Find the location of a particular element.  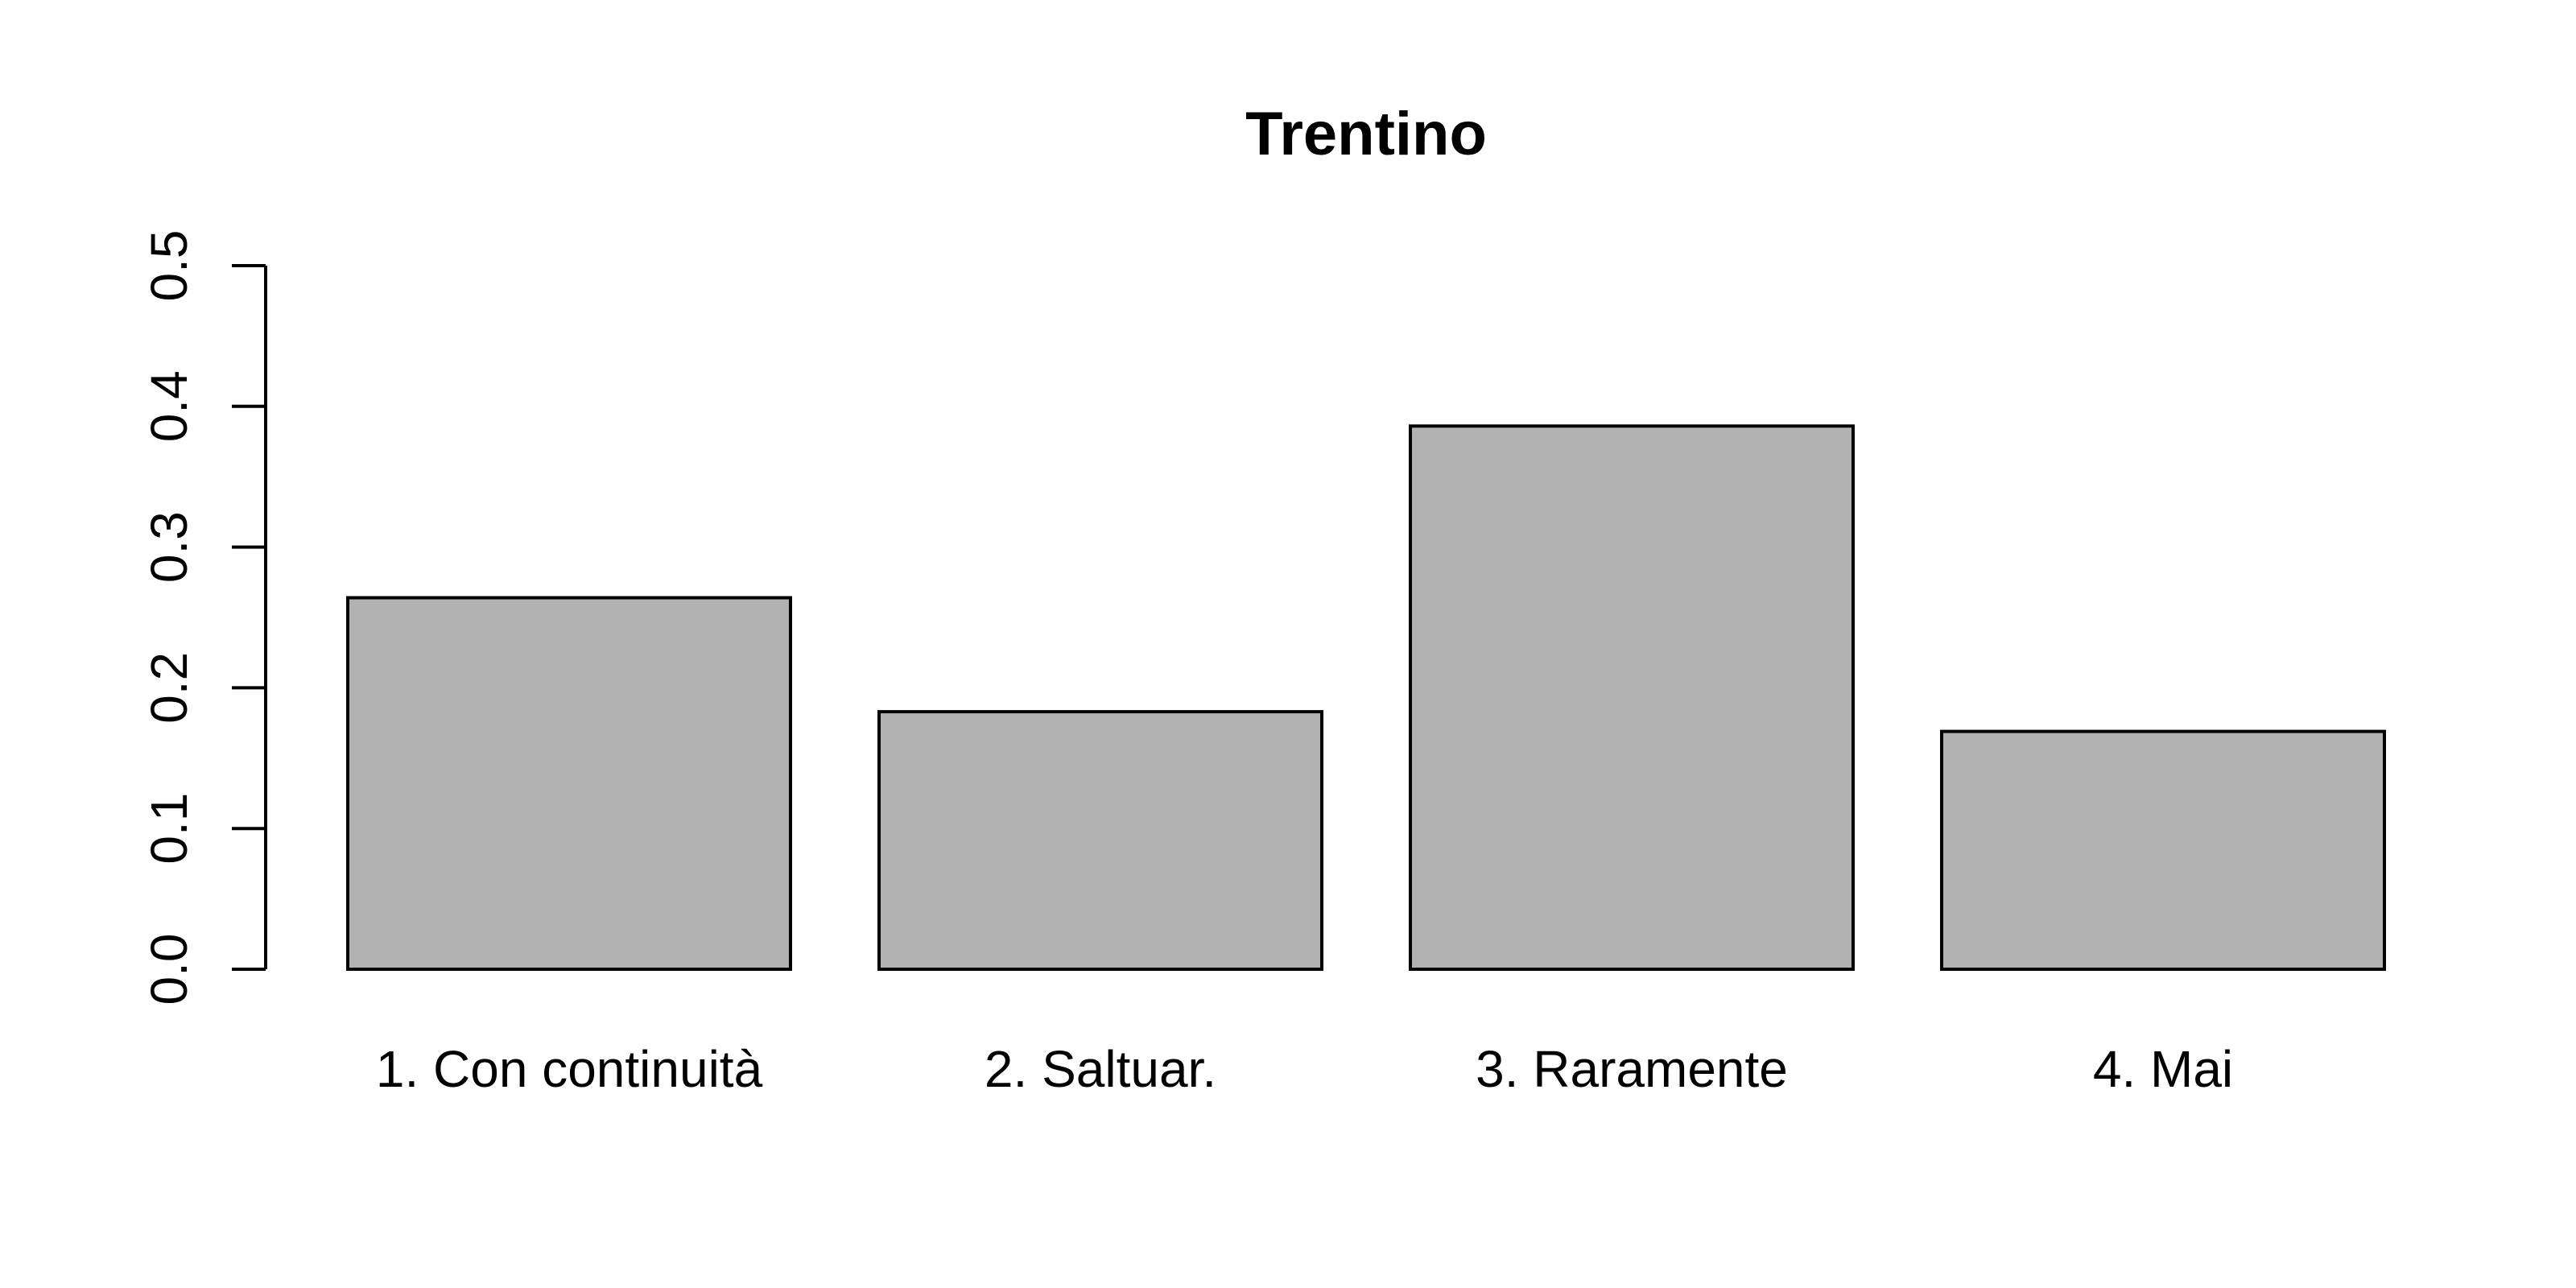

y-axis: 0.0 0.1 0.2 0.3 0.4 0.5 is located at coordinates (203, 617).